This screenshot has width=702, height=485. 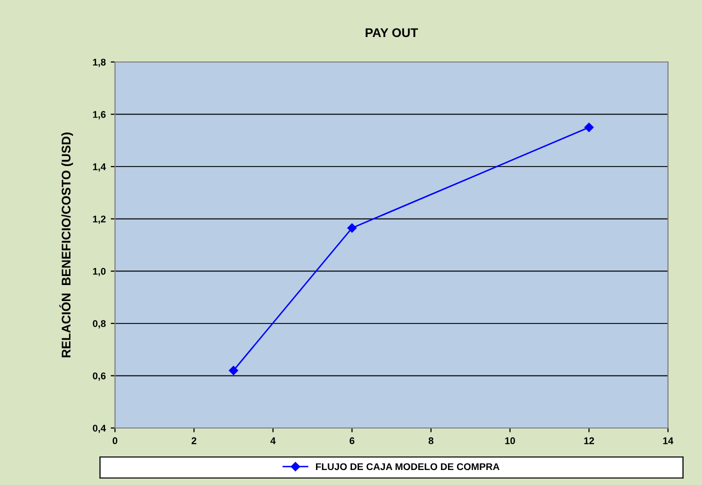 I want to click on legend-label: FLUJO DE CAJA MODELO DE COMPRA, so click(x=408, y=466).